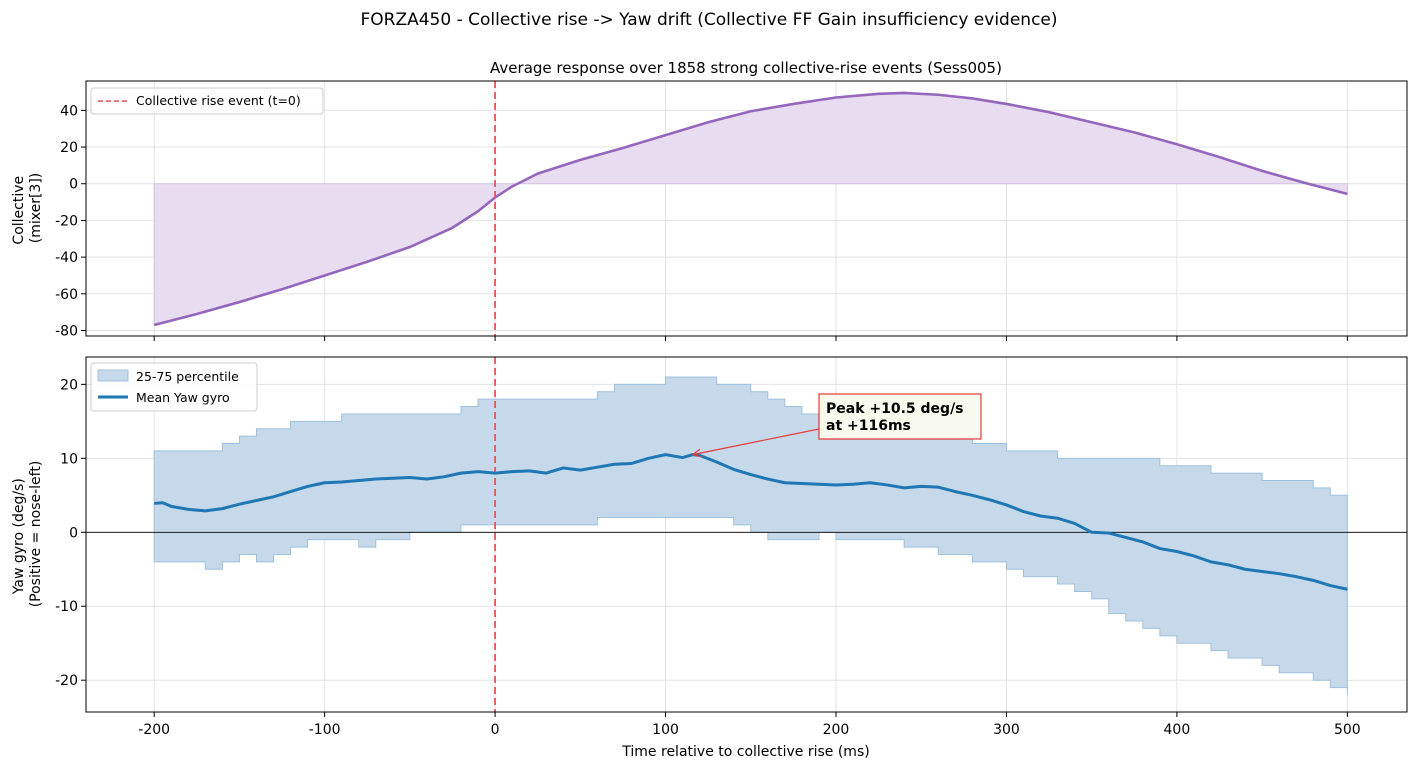 The height and width of the screenshot is (770, 1418). What do you see at coordinates (836, 730) in the screenshot?
I see `bottom-xtick-label: 200` at bounding box center [836, 730].